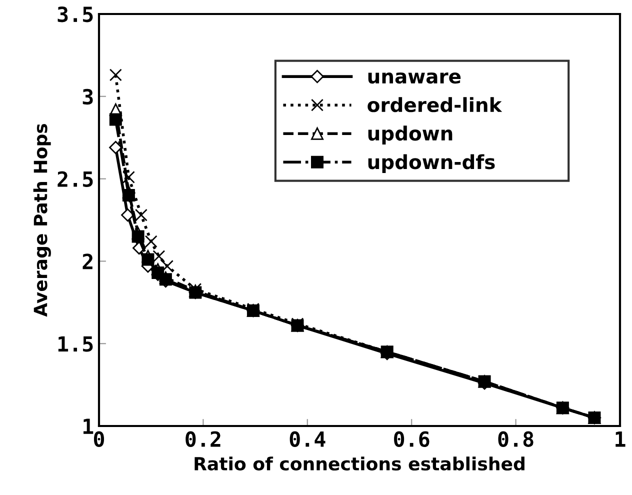 The height and width of the screenshot is (495, 632). Describe the element at coordinates (87, 262) in the screenshot. I see `y-tick-label: 2` at that location.